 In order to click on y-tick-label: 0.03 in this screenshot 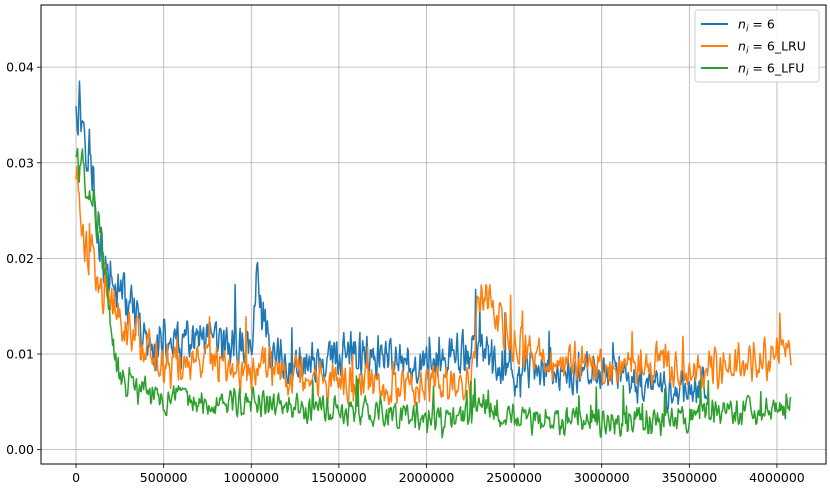, I will do `click(20, 162)`.